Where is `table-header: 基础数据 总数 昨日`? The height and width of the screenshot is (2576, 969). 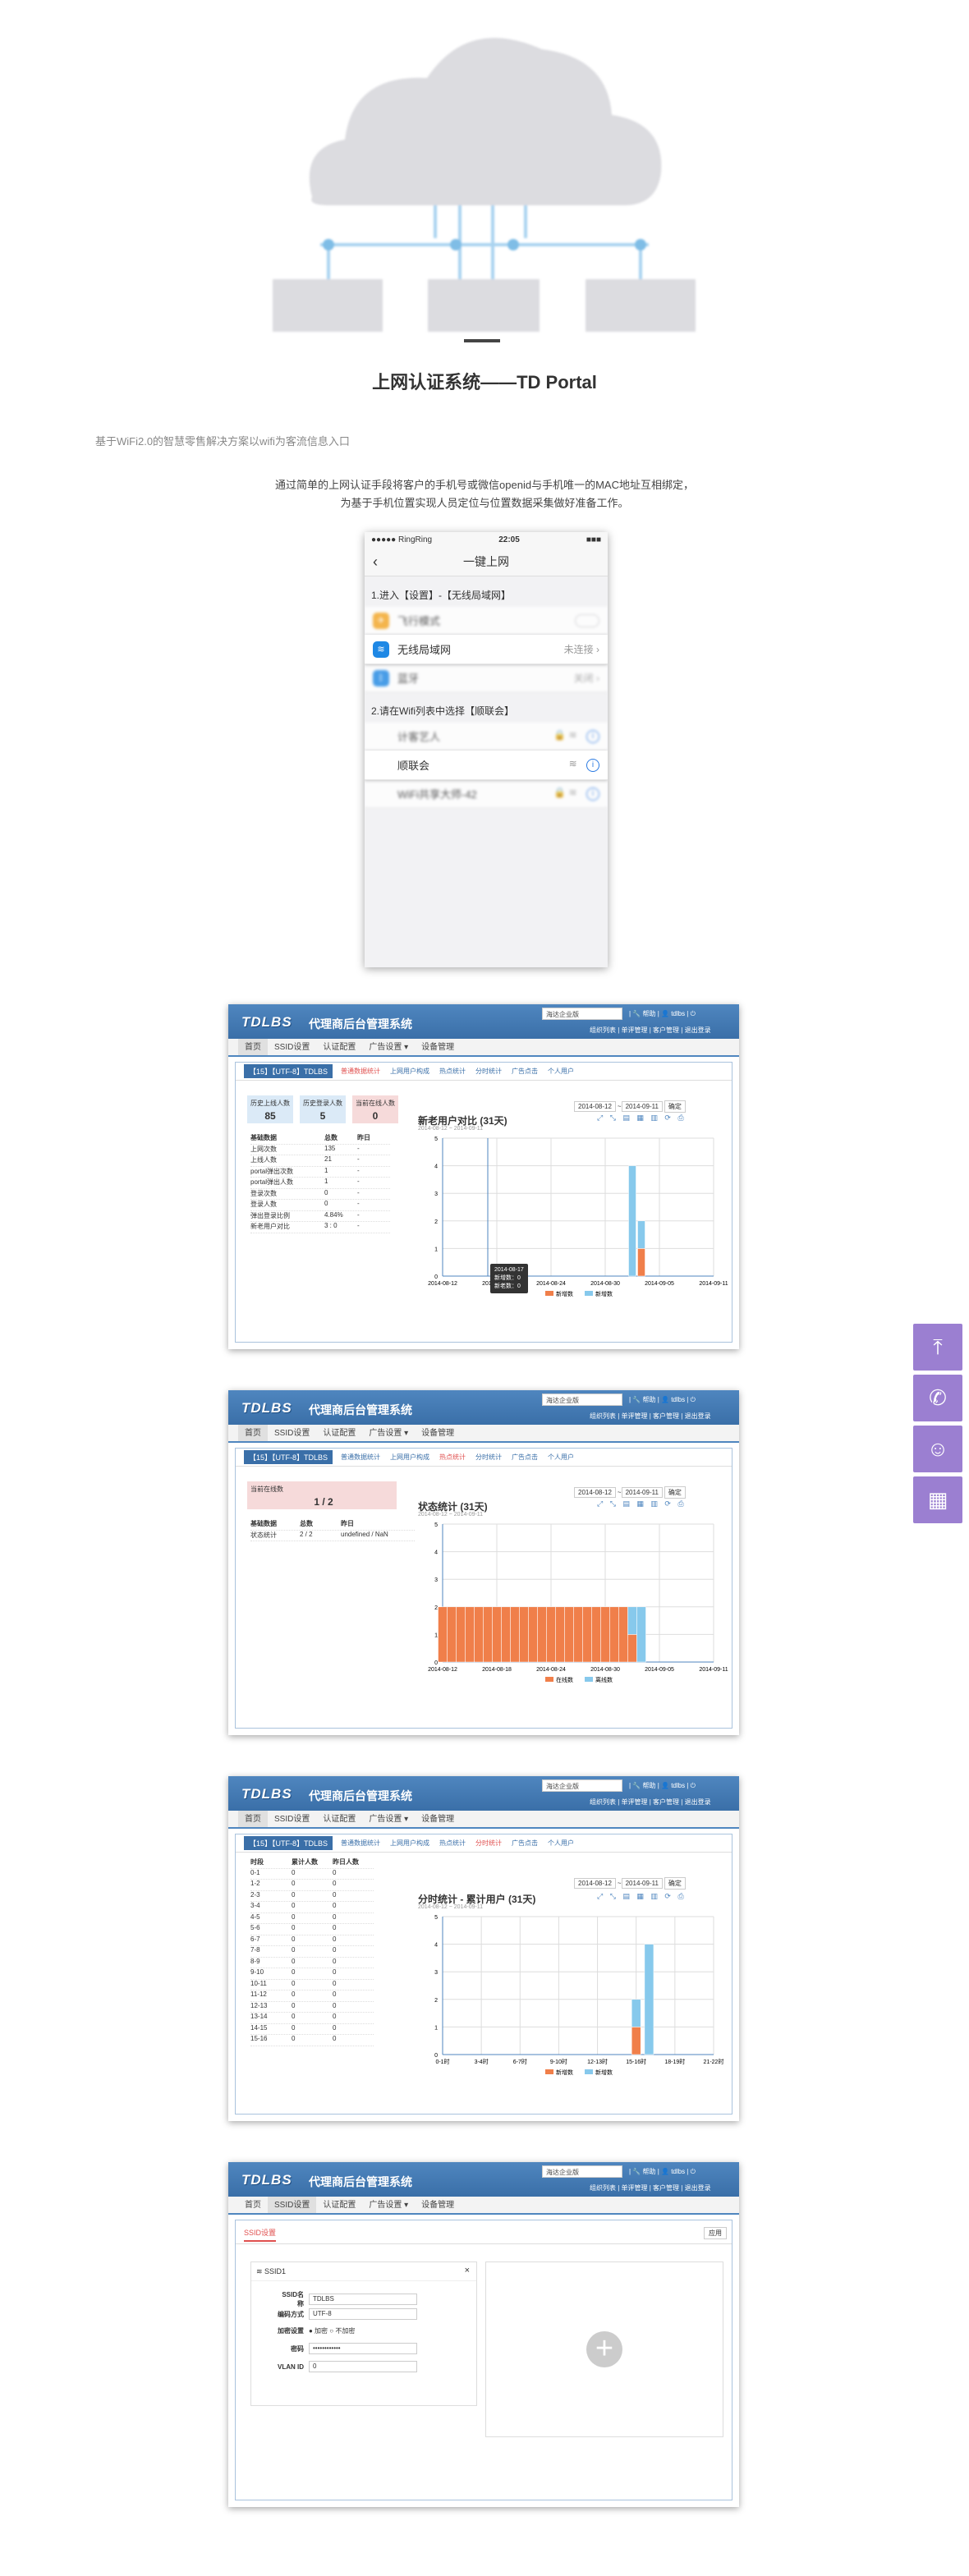
table-header: 基础数据 总数 昨日 is located at coordinates (320, 1139).